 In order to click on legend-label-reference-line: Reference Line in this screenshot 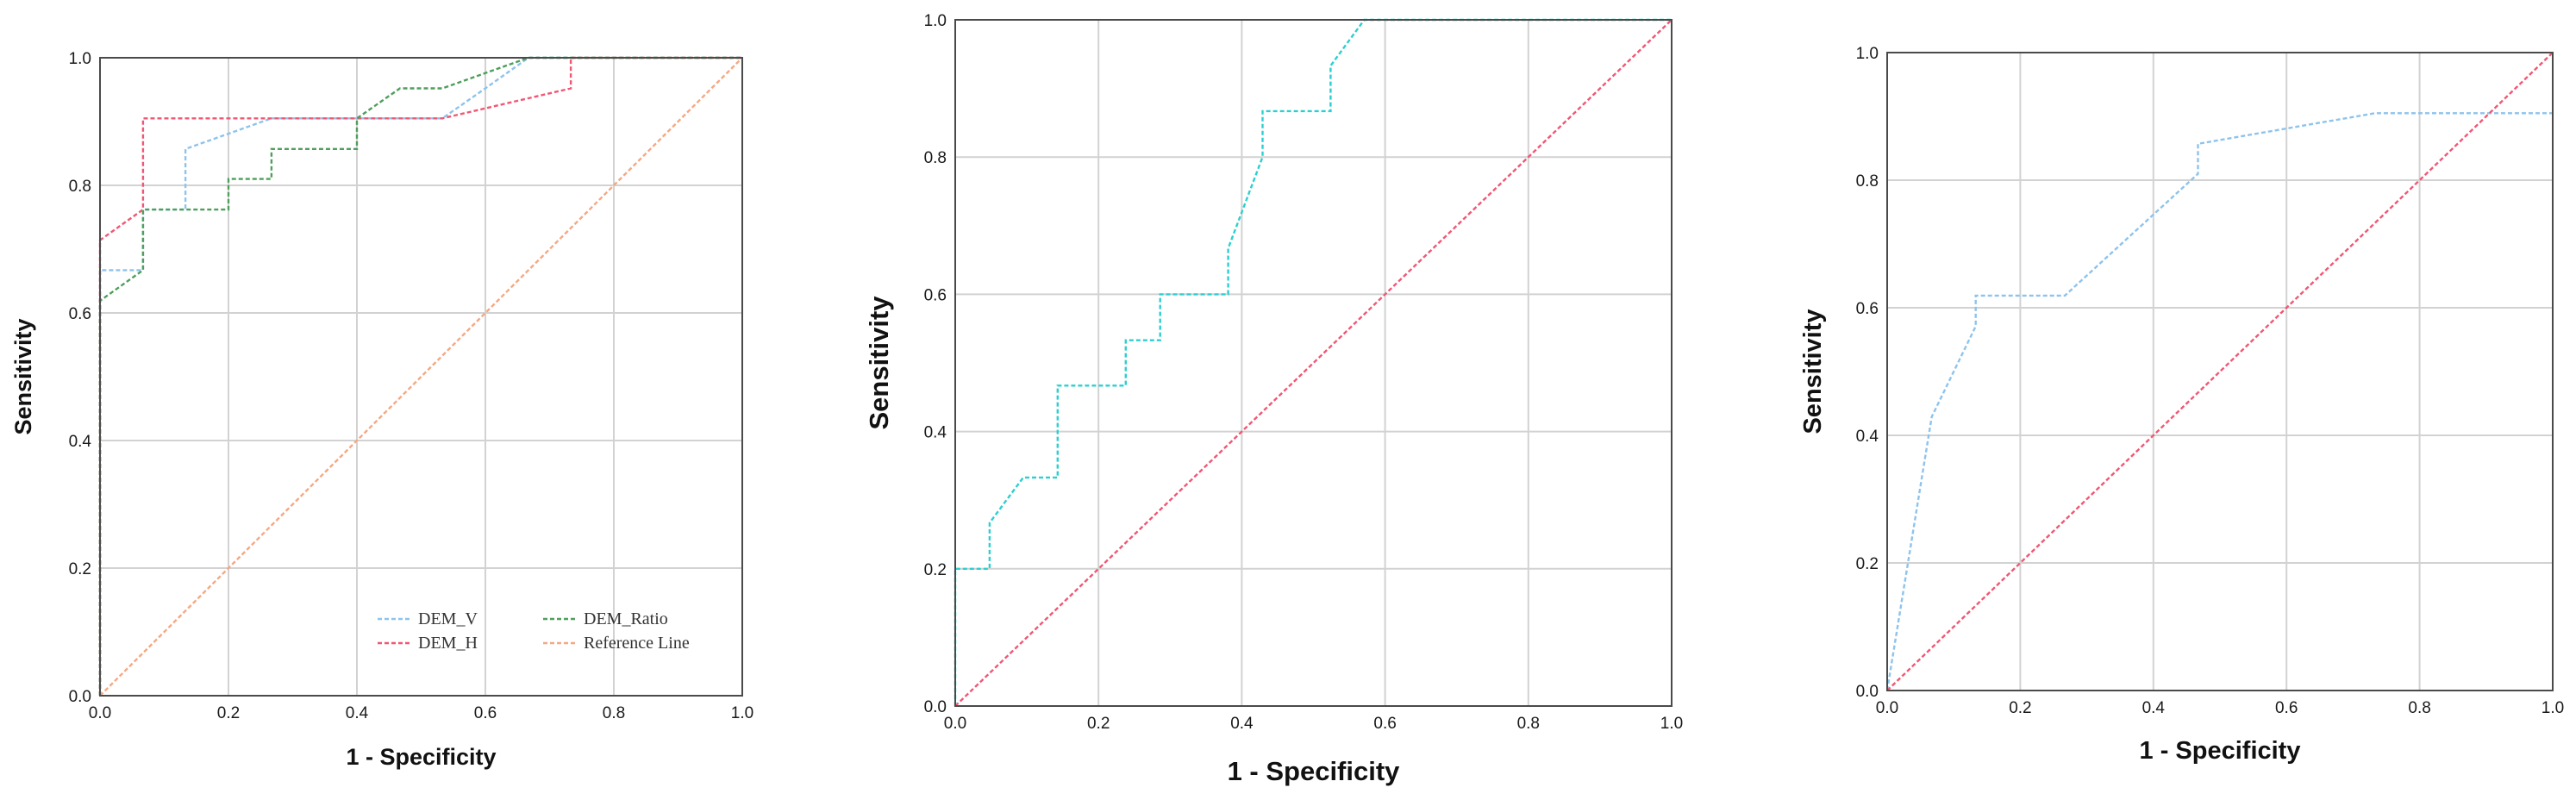, I will do `click(637, 643)`.